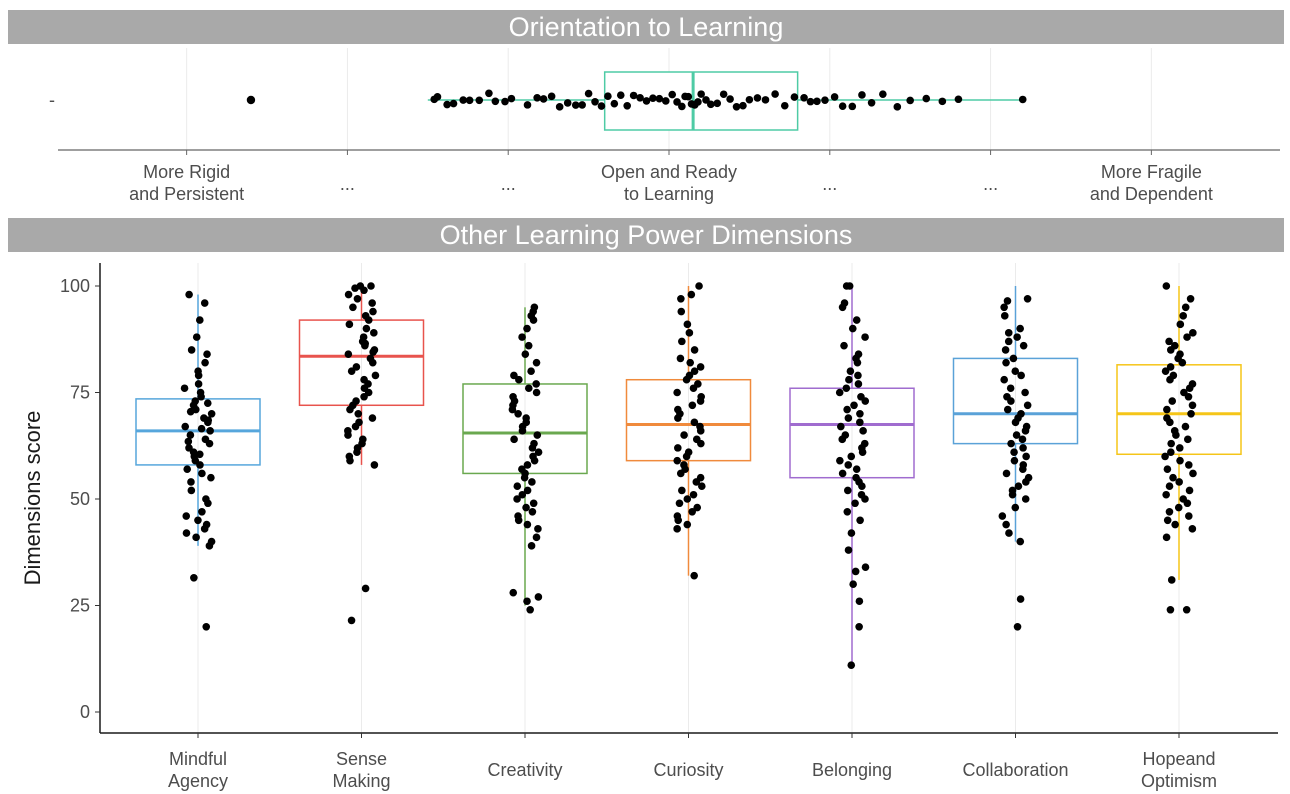 The width and height of the screenshot is (1290, 794). What do you see at coordinates (186, 194) in the screenshot?
I see `top-x-tick-label: and Persistent` at bounding box center [186, 194].